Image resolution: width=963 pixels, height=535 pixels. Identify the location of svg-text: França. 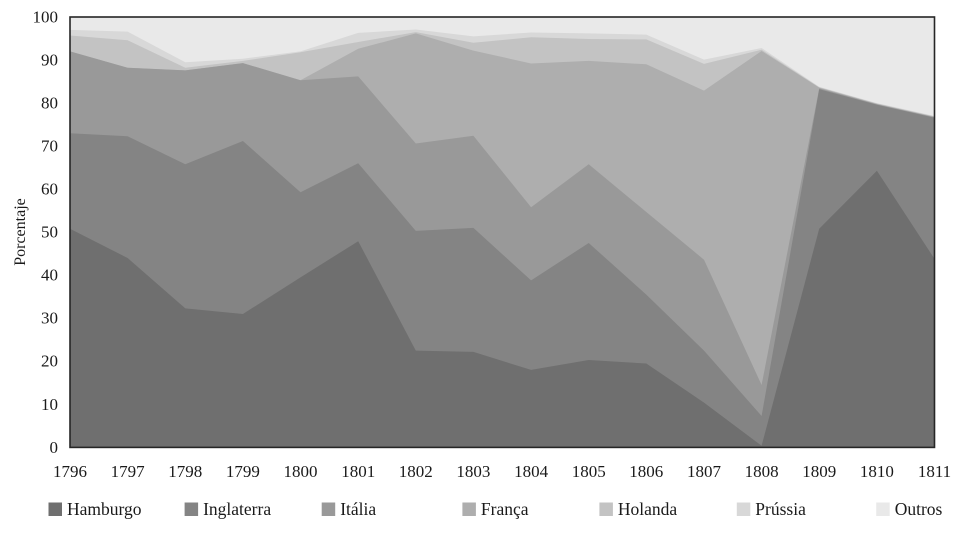
(505, 509).